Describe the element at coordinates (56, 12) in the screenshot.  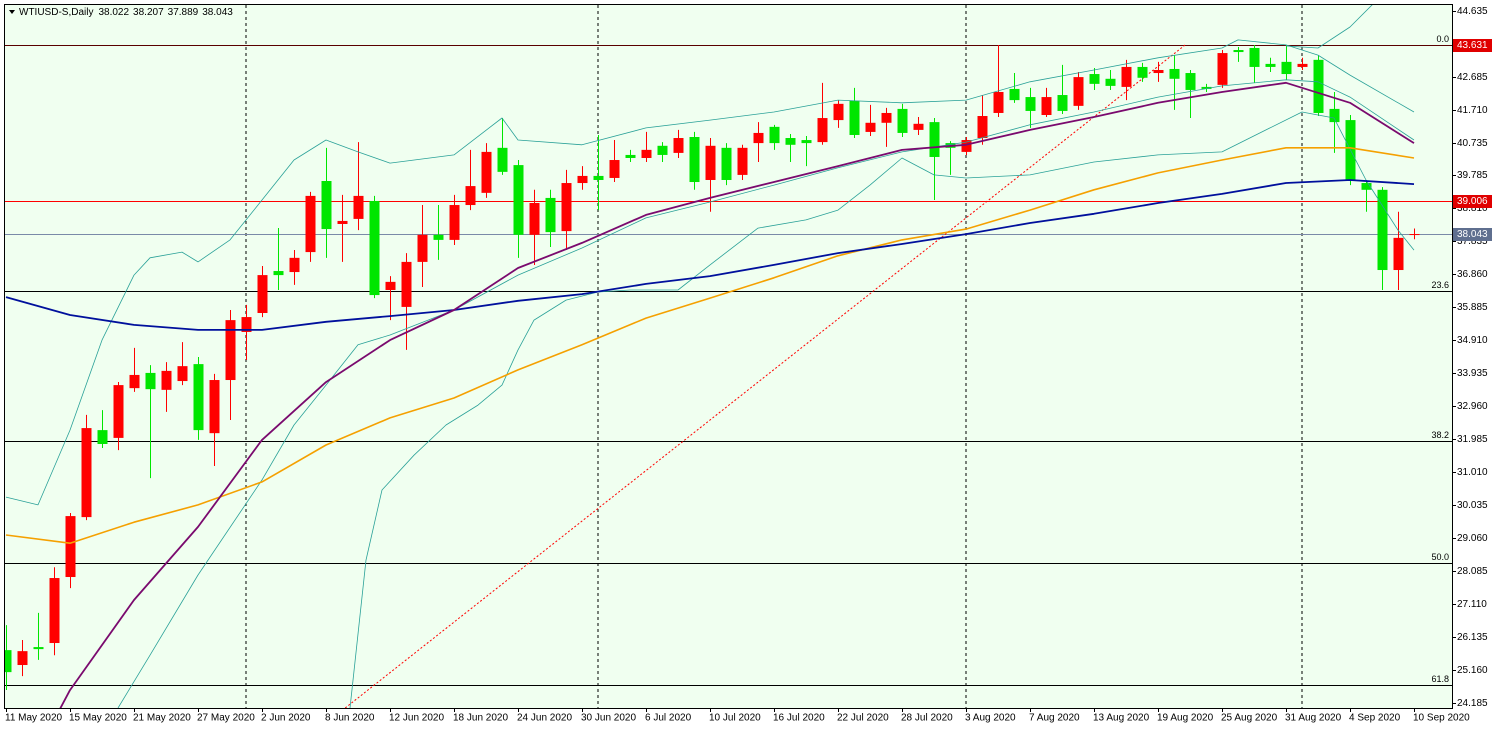
I see `chart-title: WTIUSD-S,Daily` at that location.